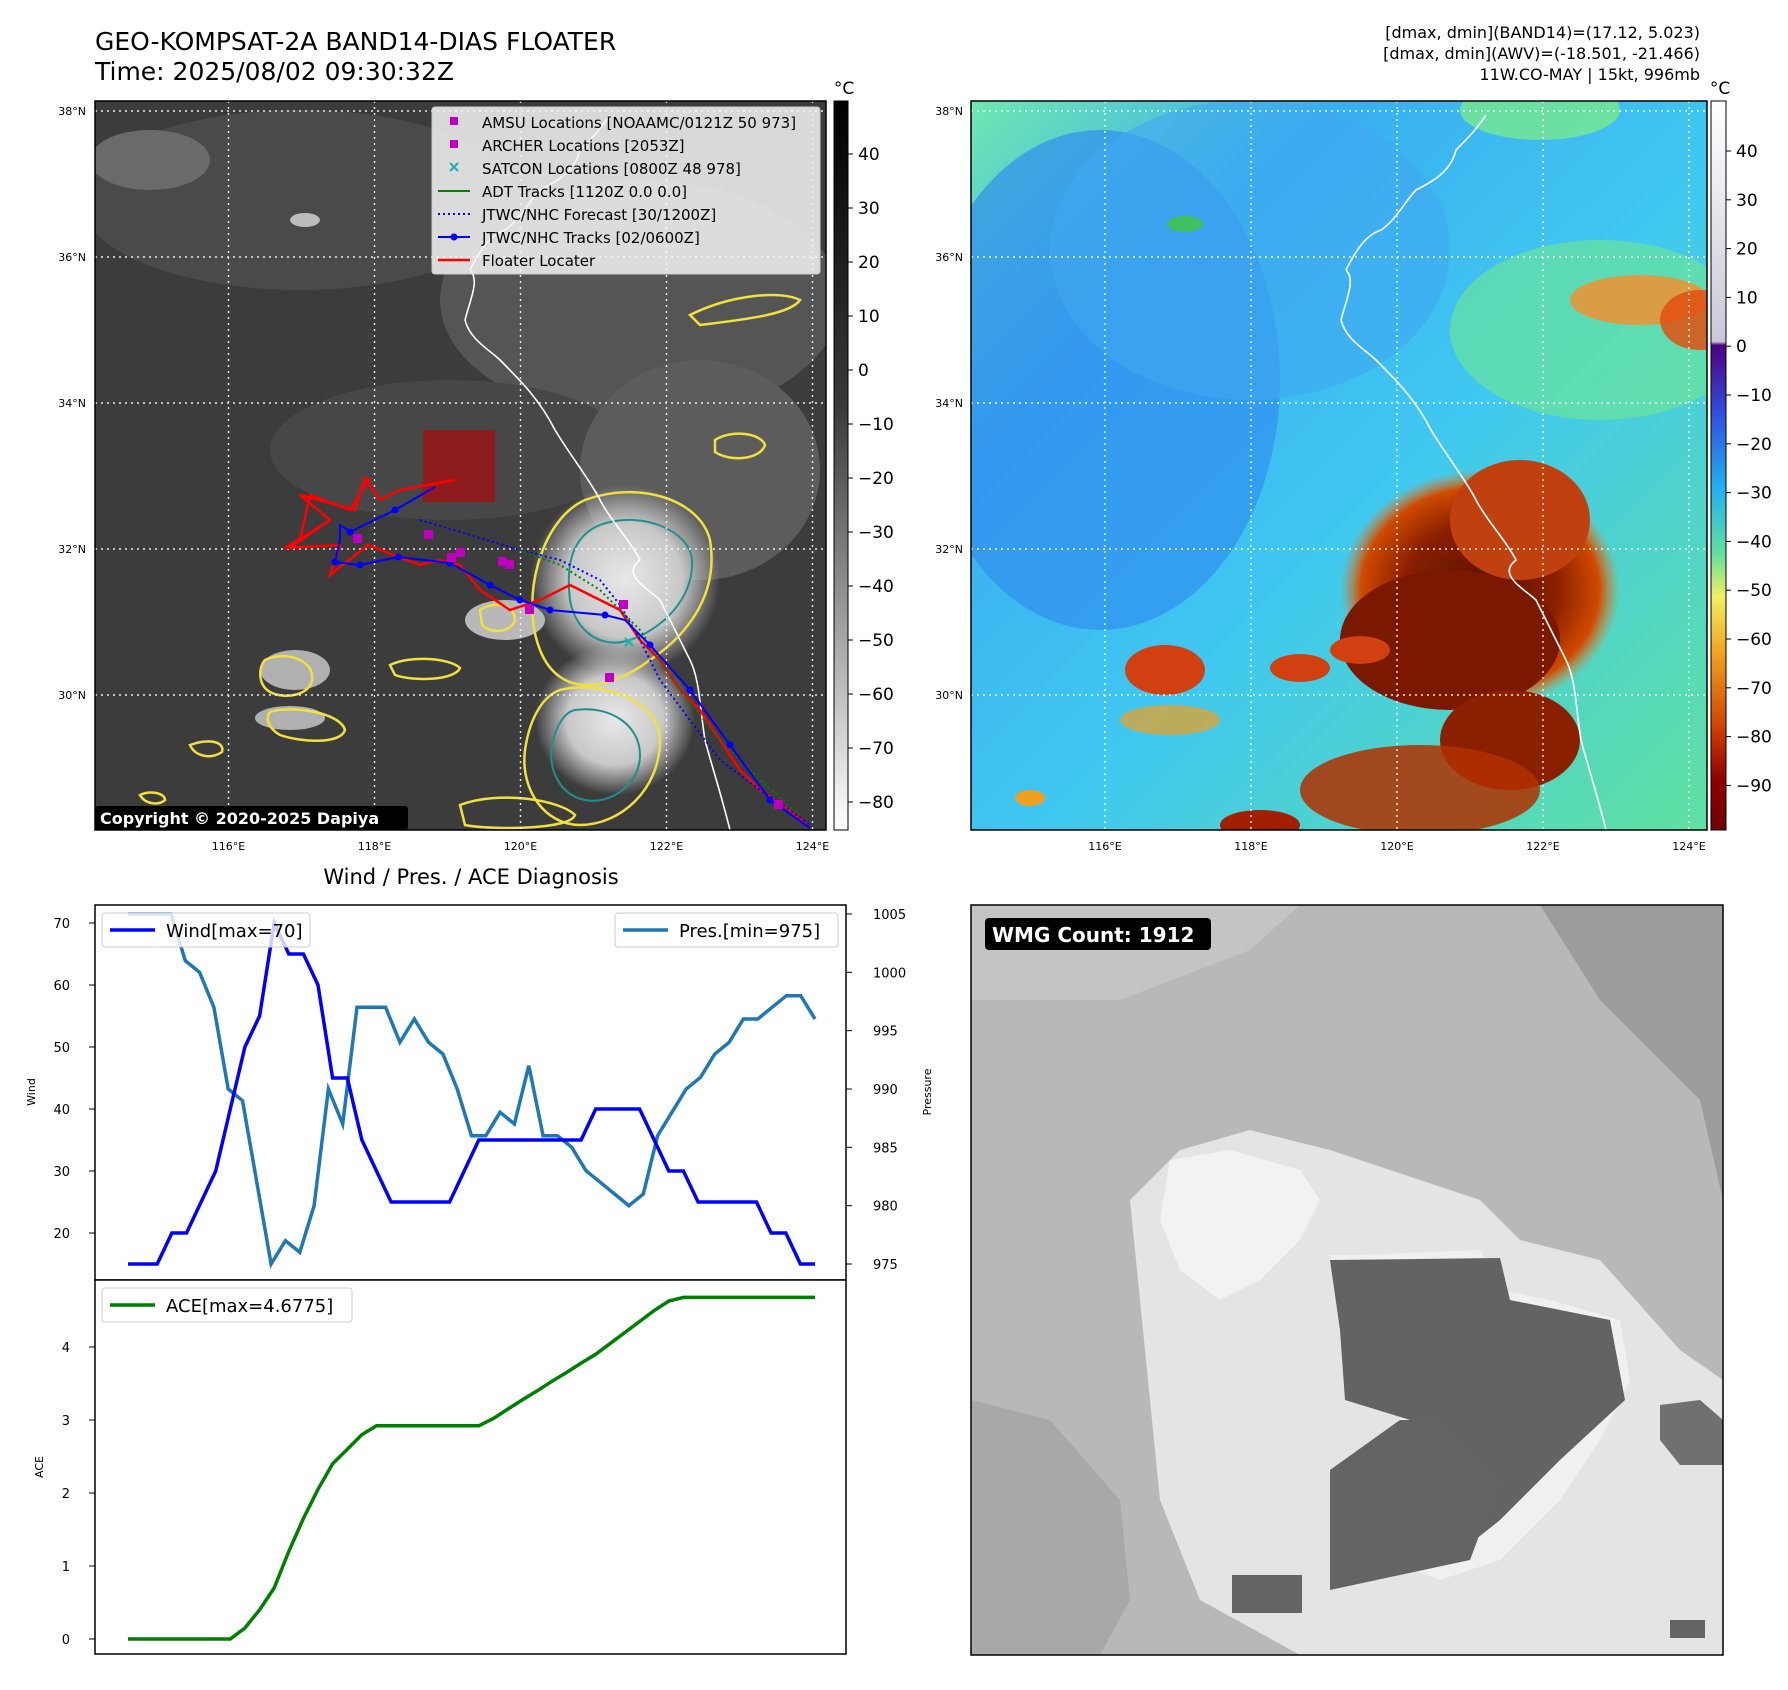 This screenshot has width=1788, height=1690. What do you see at coordinates (61, 1172) in the screenshot?
I see `wind-tick-label: 30` at bounding box center [61, 1172].